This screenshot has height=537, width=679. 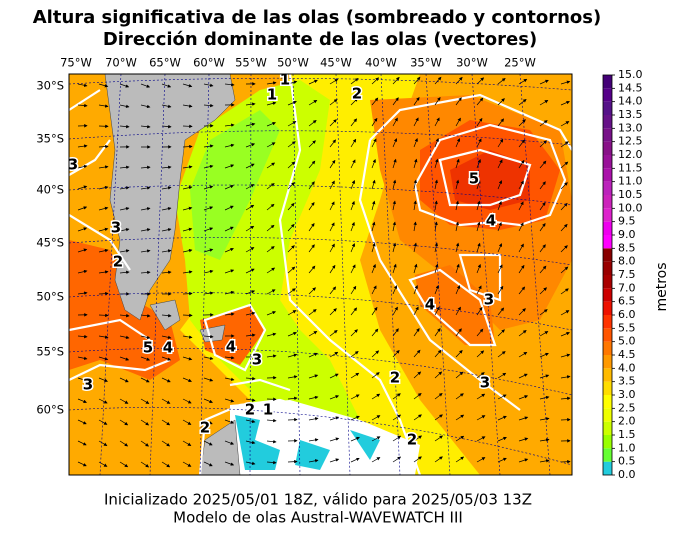 I want to click on footer-line: Modelo de olas Austral-WAVEWATCH III, so click(x=318, y=518).